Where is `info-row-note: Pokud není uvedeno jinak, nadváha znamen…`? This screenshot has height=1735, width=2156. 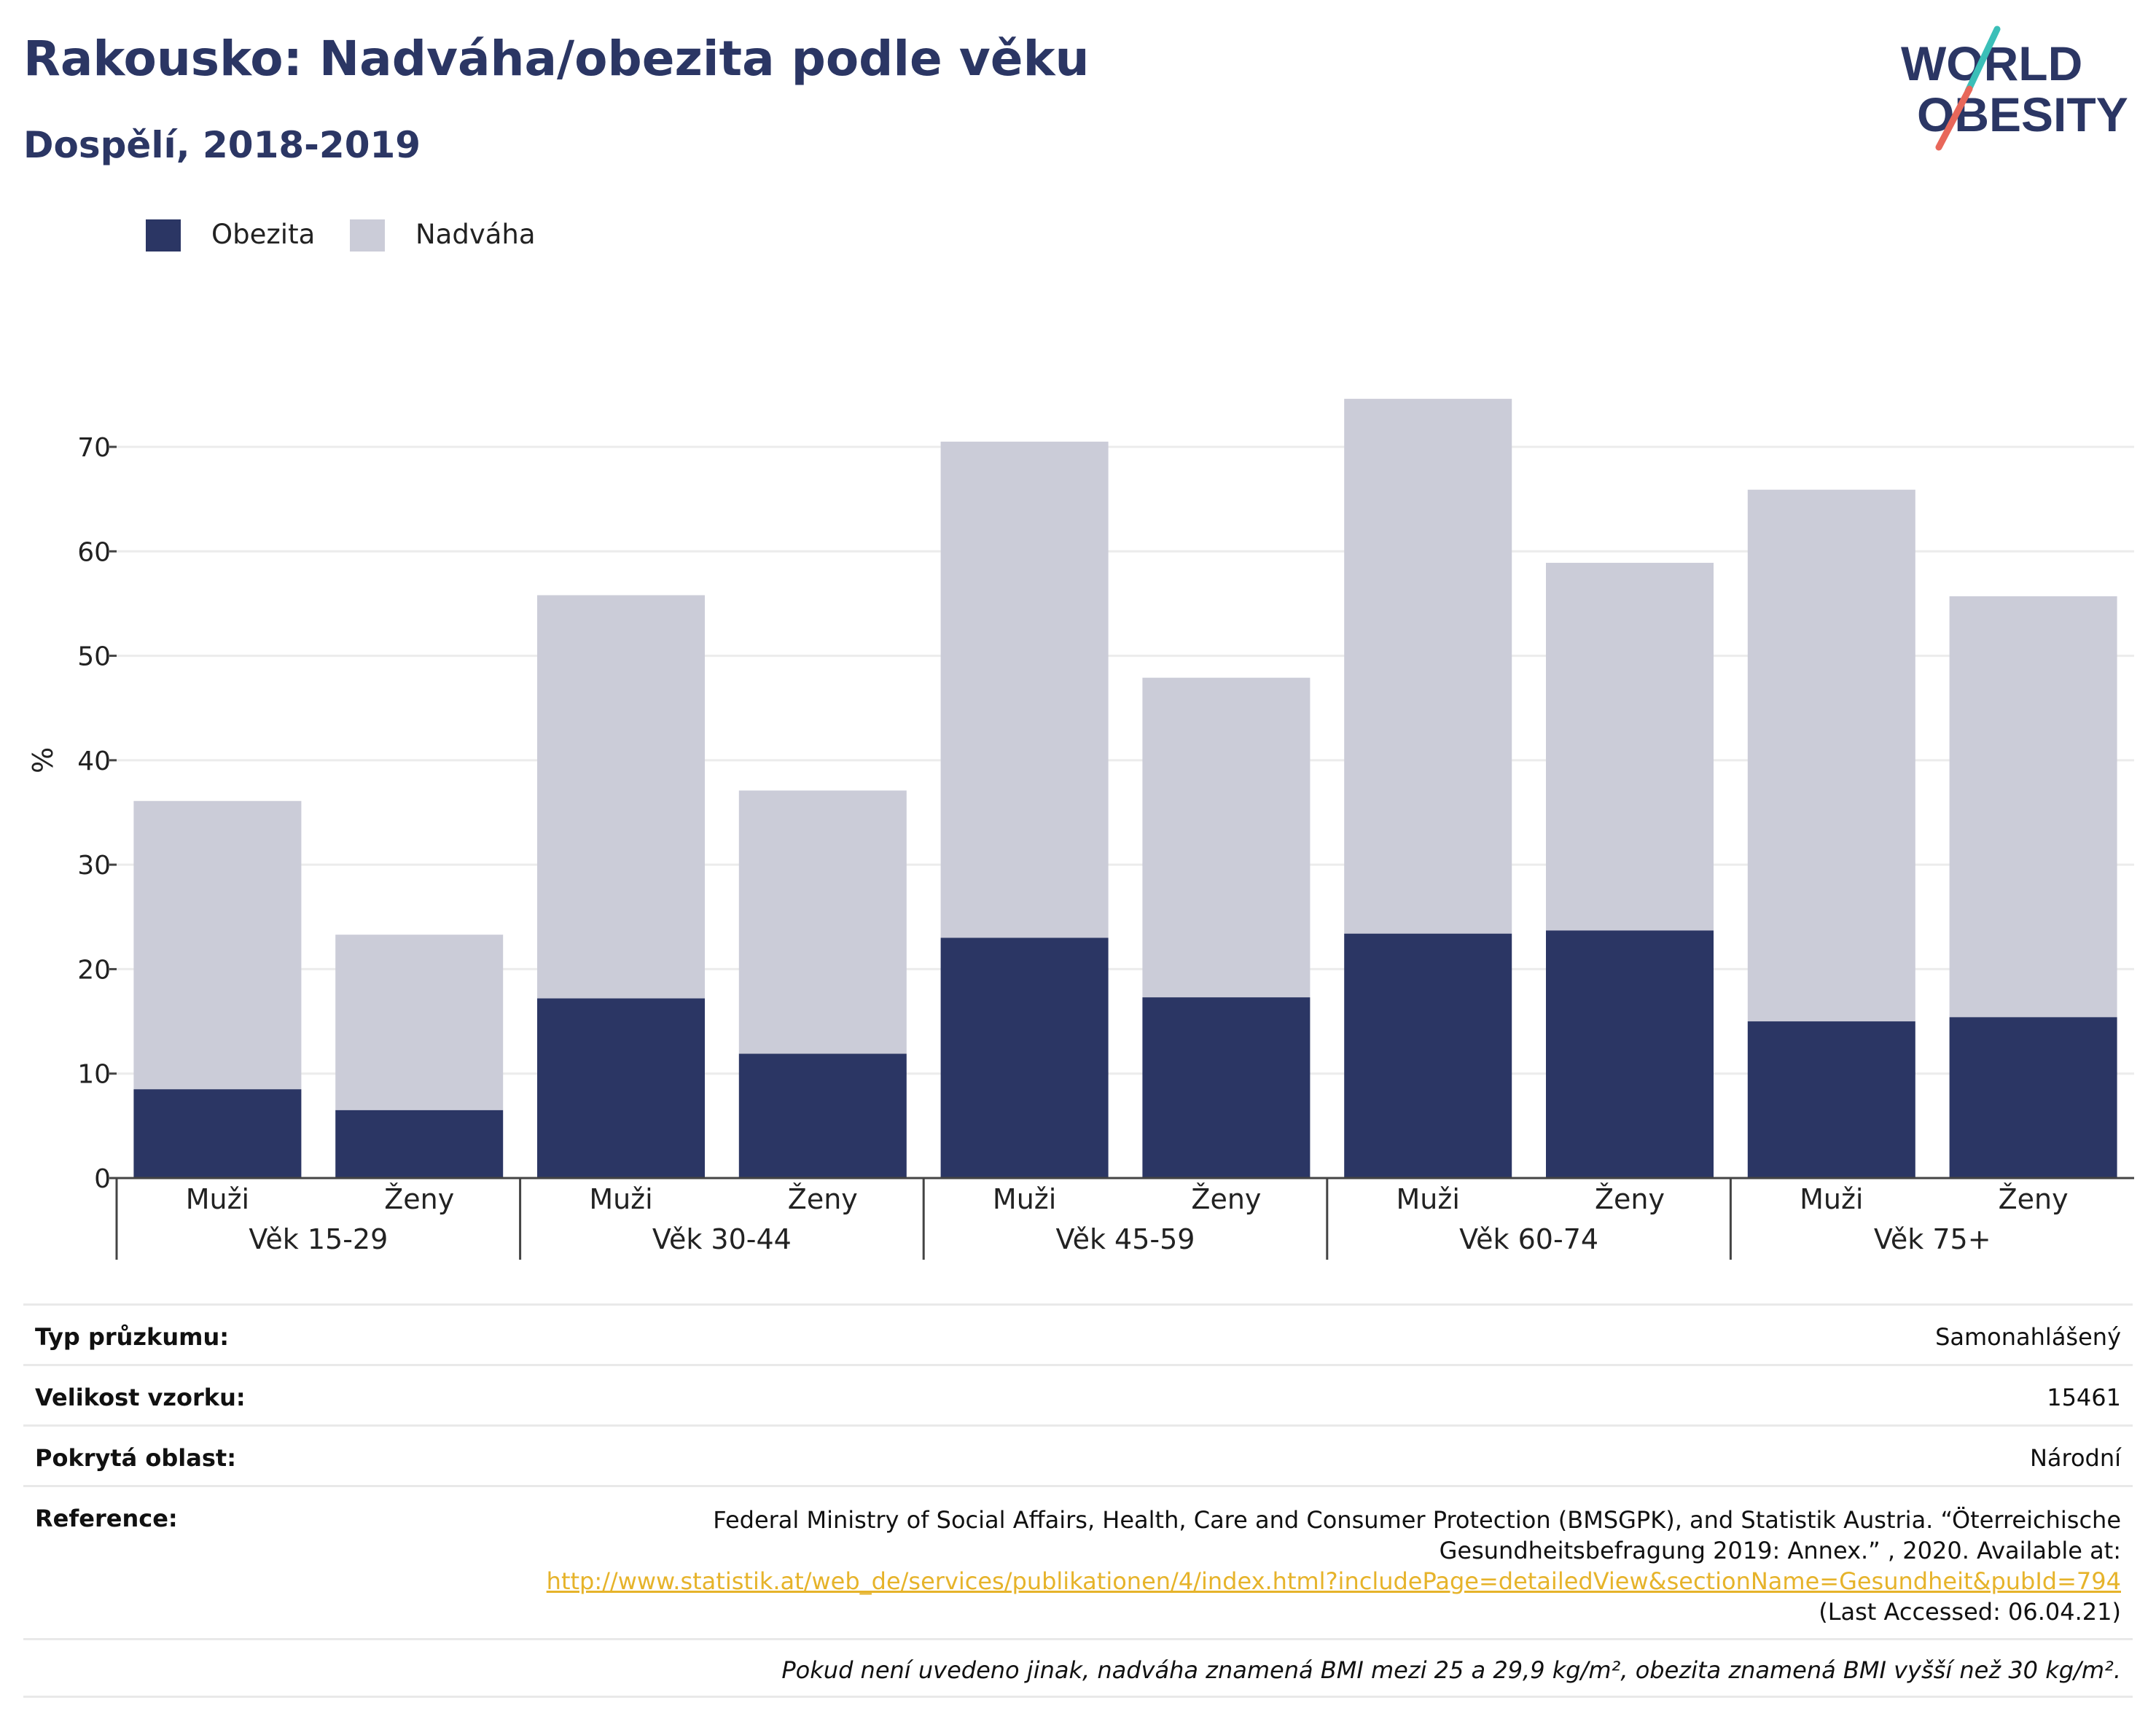 info-row-note: Pokud není uvedeno jinak, nadváha znamen… is located at coordinates (1078, 1668).